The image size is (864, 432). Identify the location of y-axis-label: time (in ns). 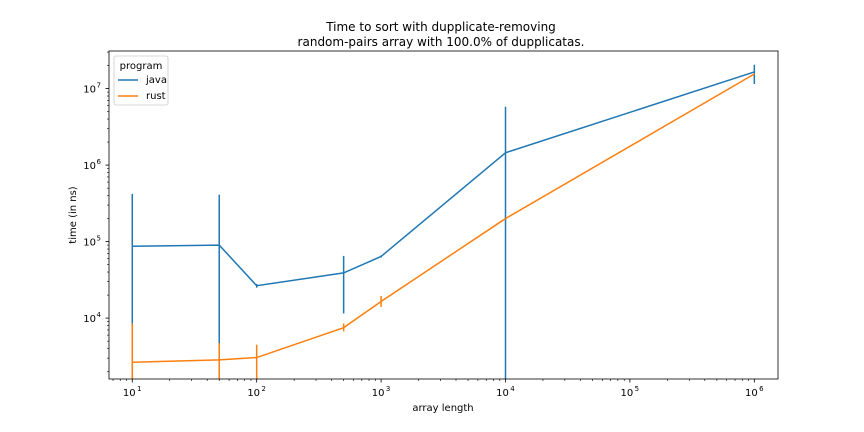
(73, 215).